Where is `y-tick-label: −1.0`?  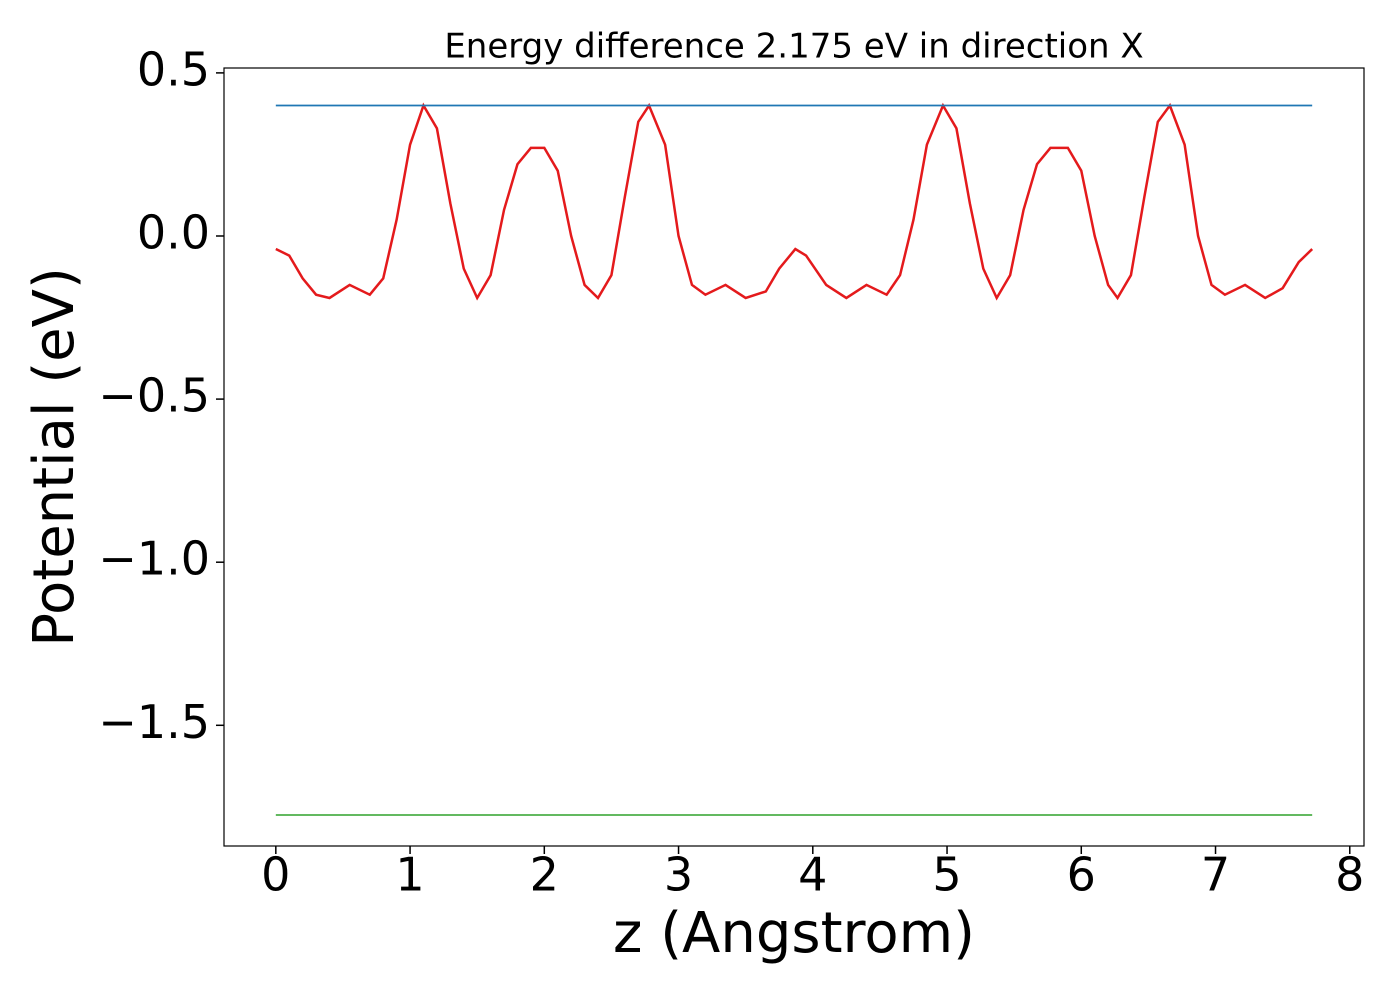
y-tick-label: −1.0 is located at coordinates (154, 559).